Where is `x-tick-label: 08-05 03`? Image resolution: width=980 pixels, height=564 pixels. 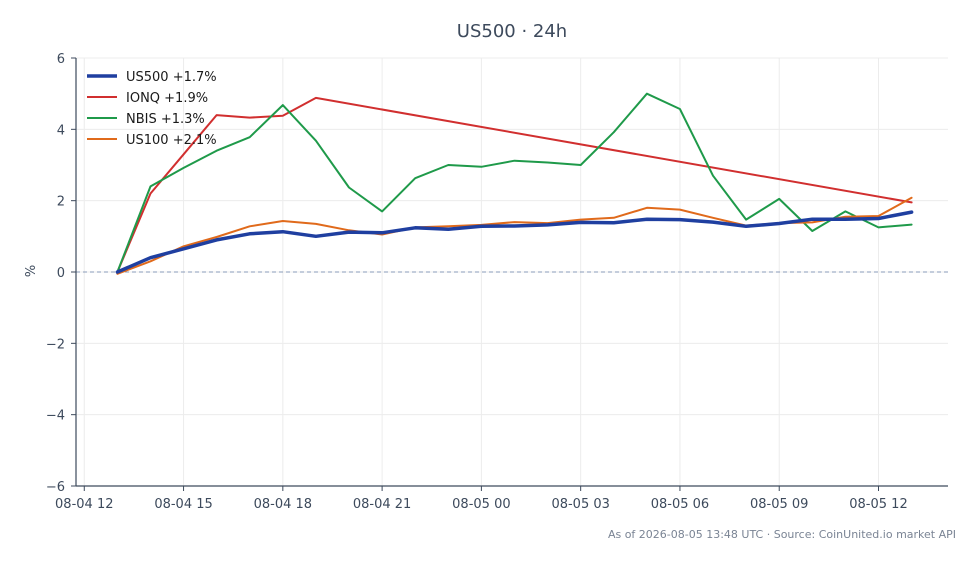 x-tick-label: 08-05 03 is located at coordinates (580, 504).